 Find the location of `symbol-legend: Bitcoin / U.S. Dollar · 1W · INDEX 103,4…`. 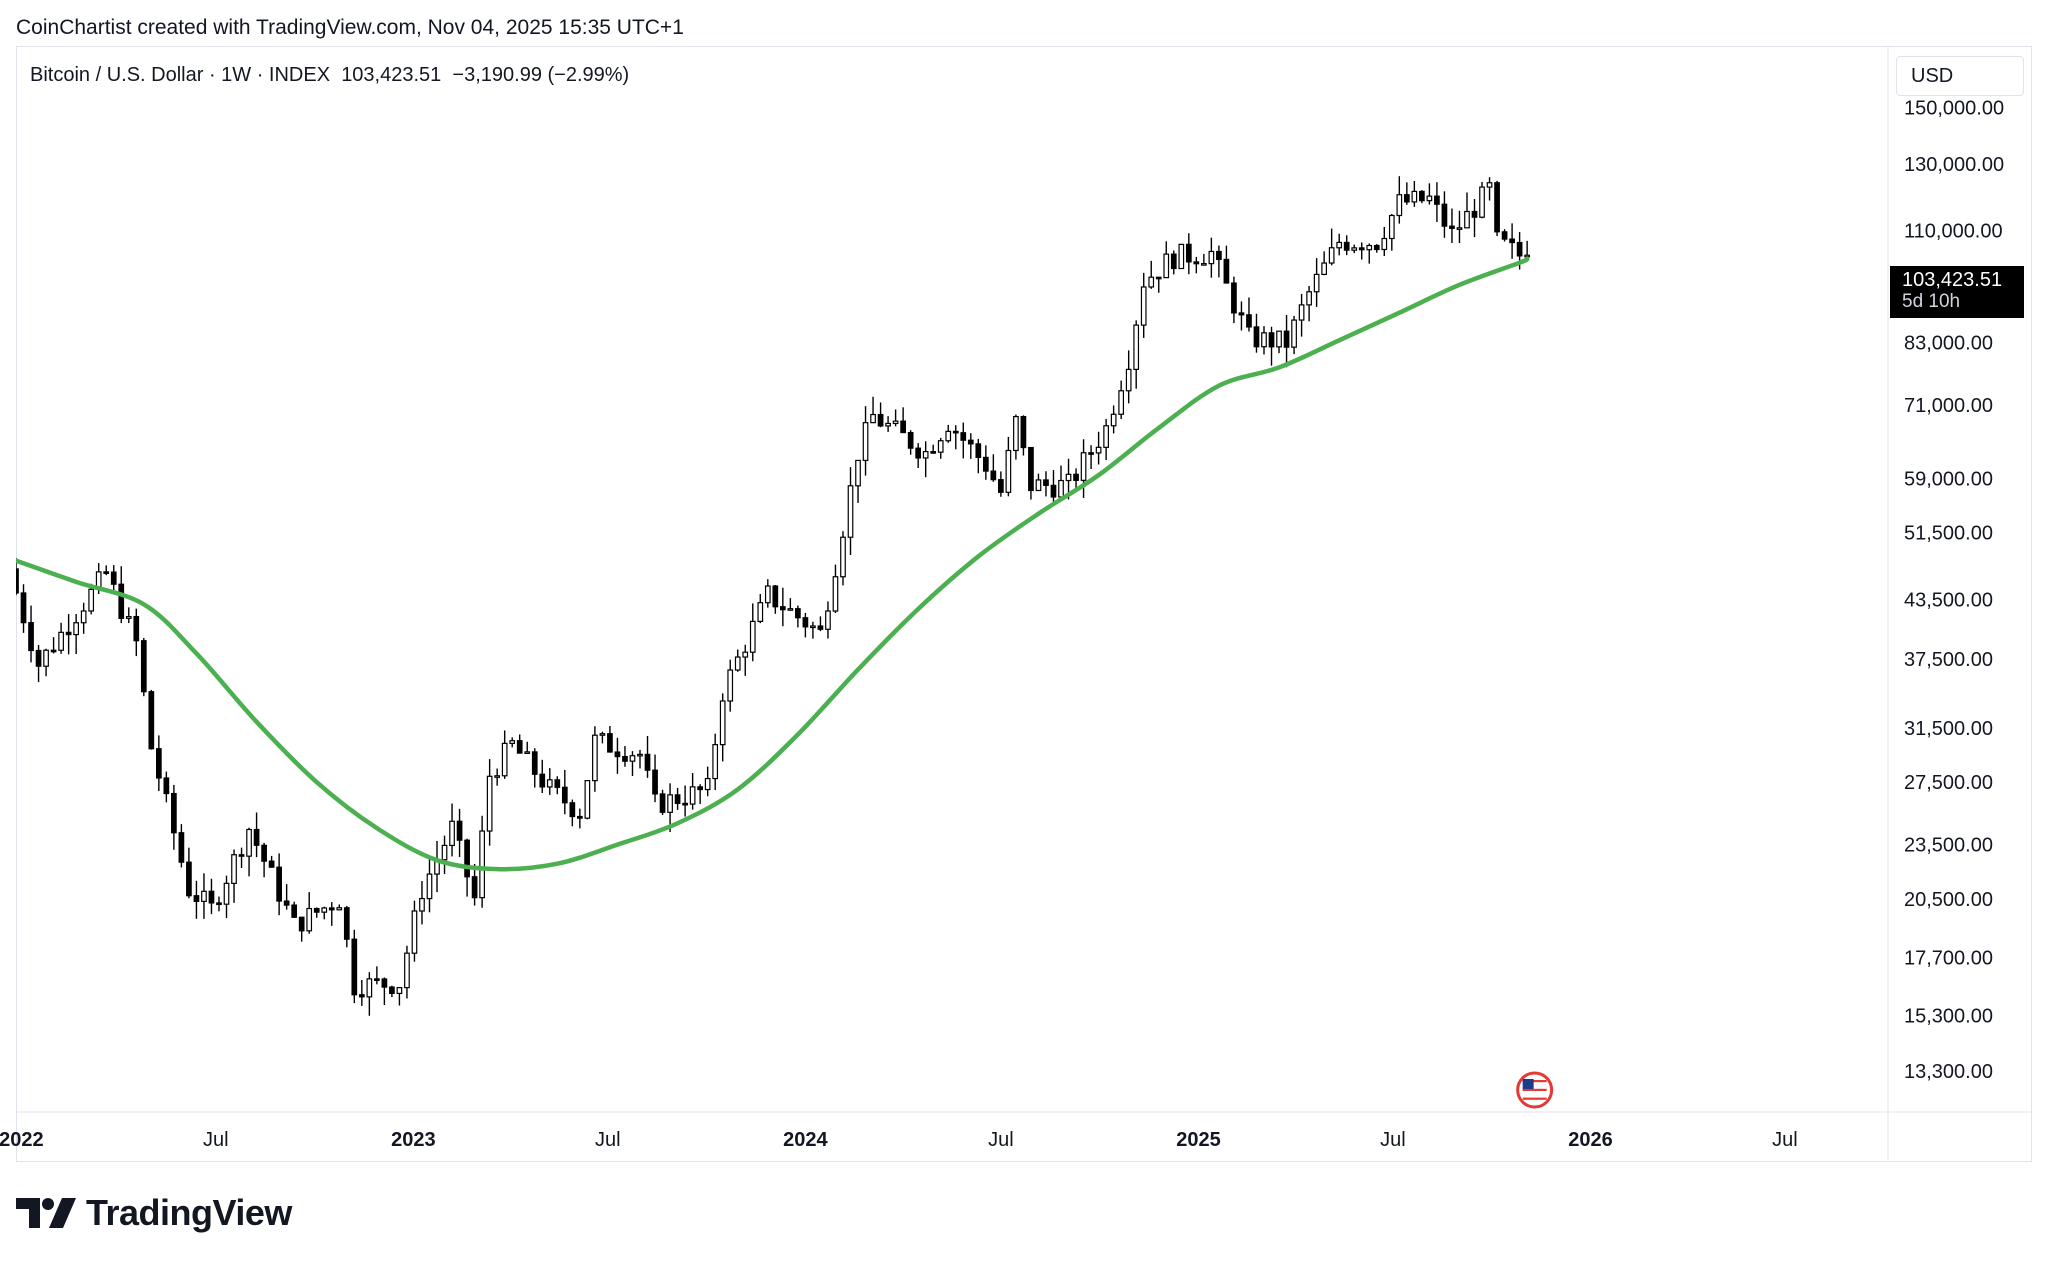

symbol-legend: Bitcoin / U.S. Dollar · 1W · INDEX 103,4… is located at coordinates (329, 75).